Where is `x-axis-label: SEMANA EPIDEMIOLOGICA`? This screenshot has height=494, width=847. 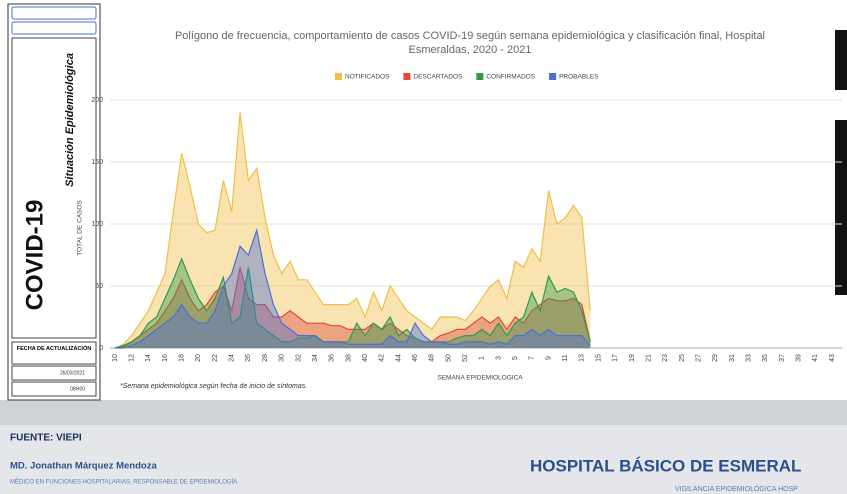
x-axis-label: SEMANA EPIDEMIOLOGICA is located at coordinates (480, 378).